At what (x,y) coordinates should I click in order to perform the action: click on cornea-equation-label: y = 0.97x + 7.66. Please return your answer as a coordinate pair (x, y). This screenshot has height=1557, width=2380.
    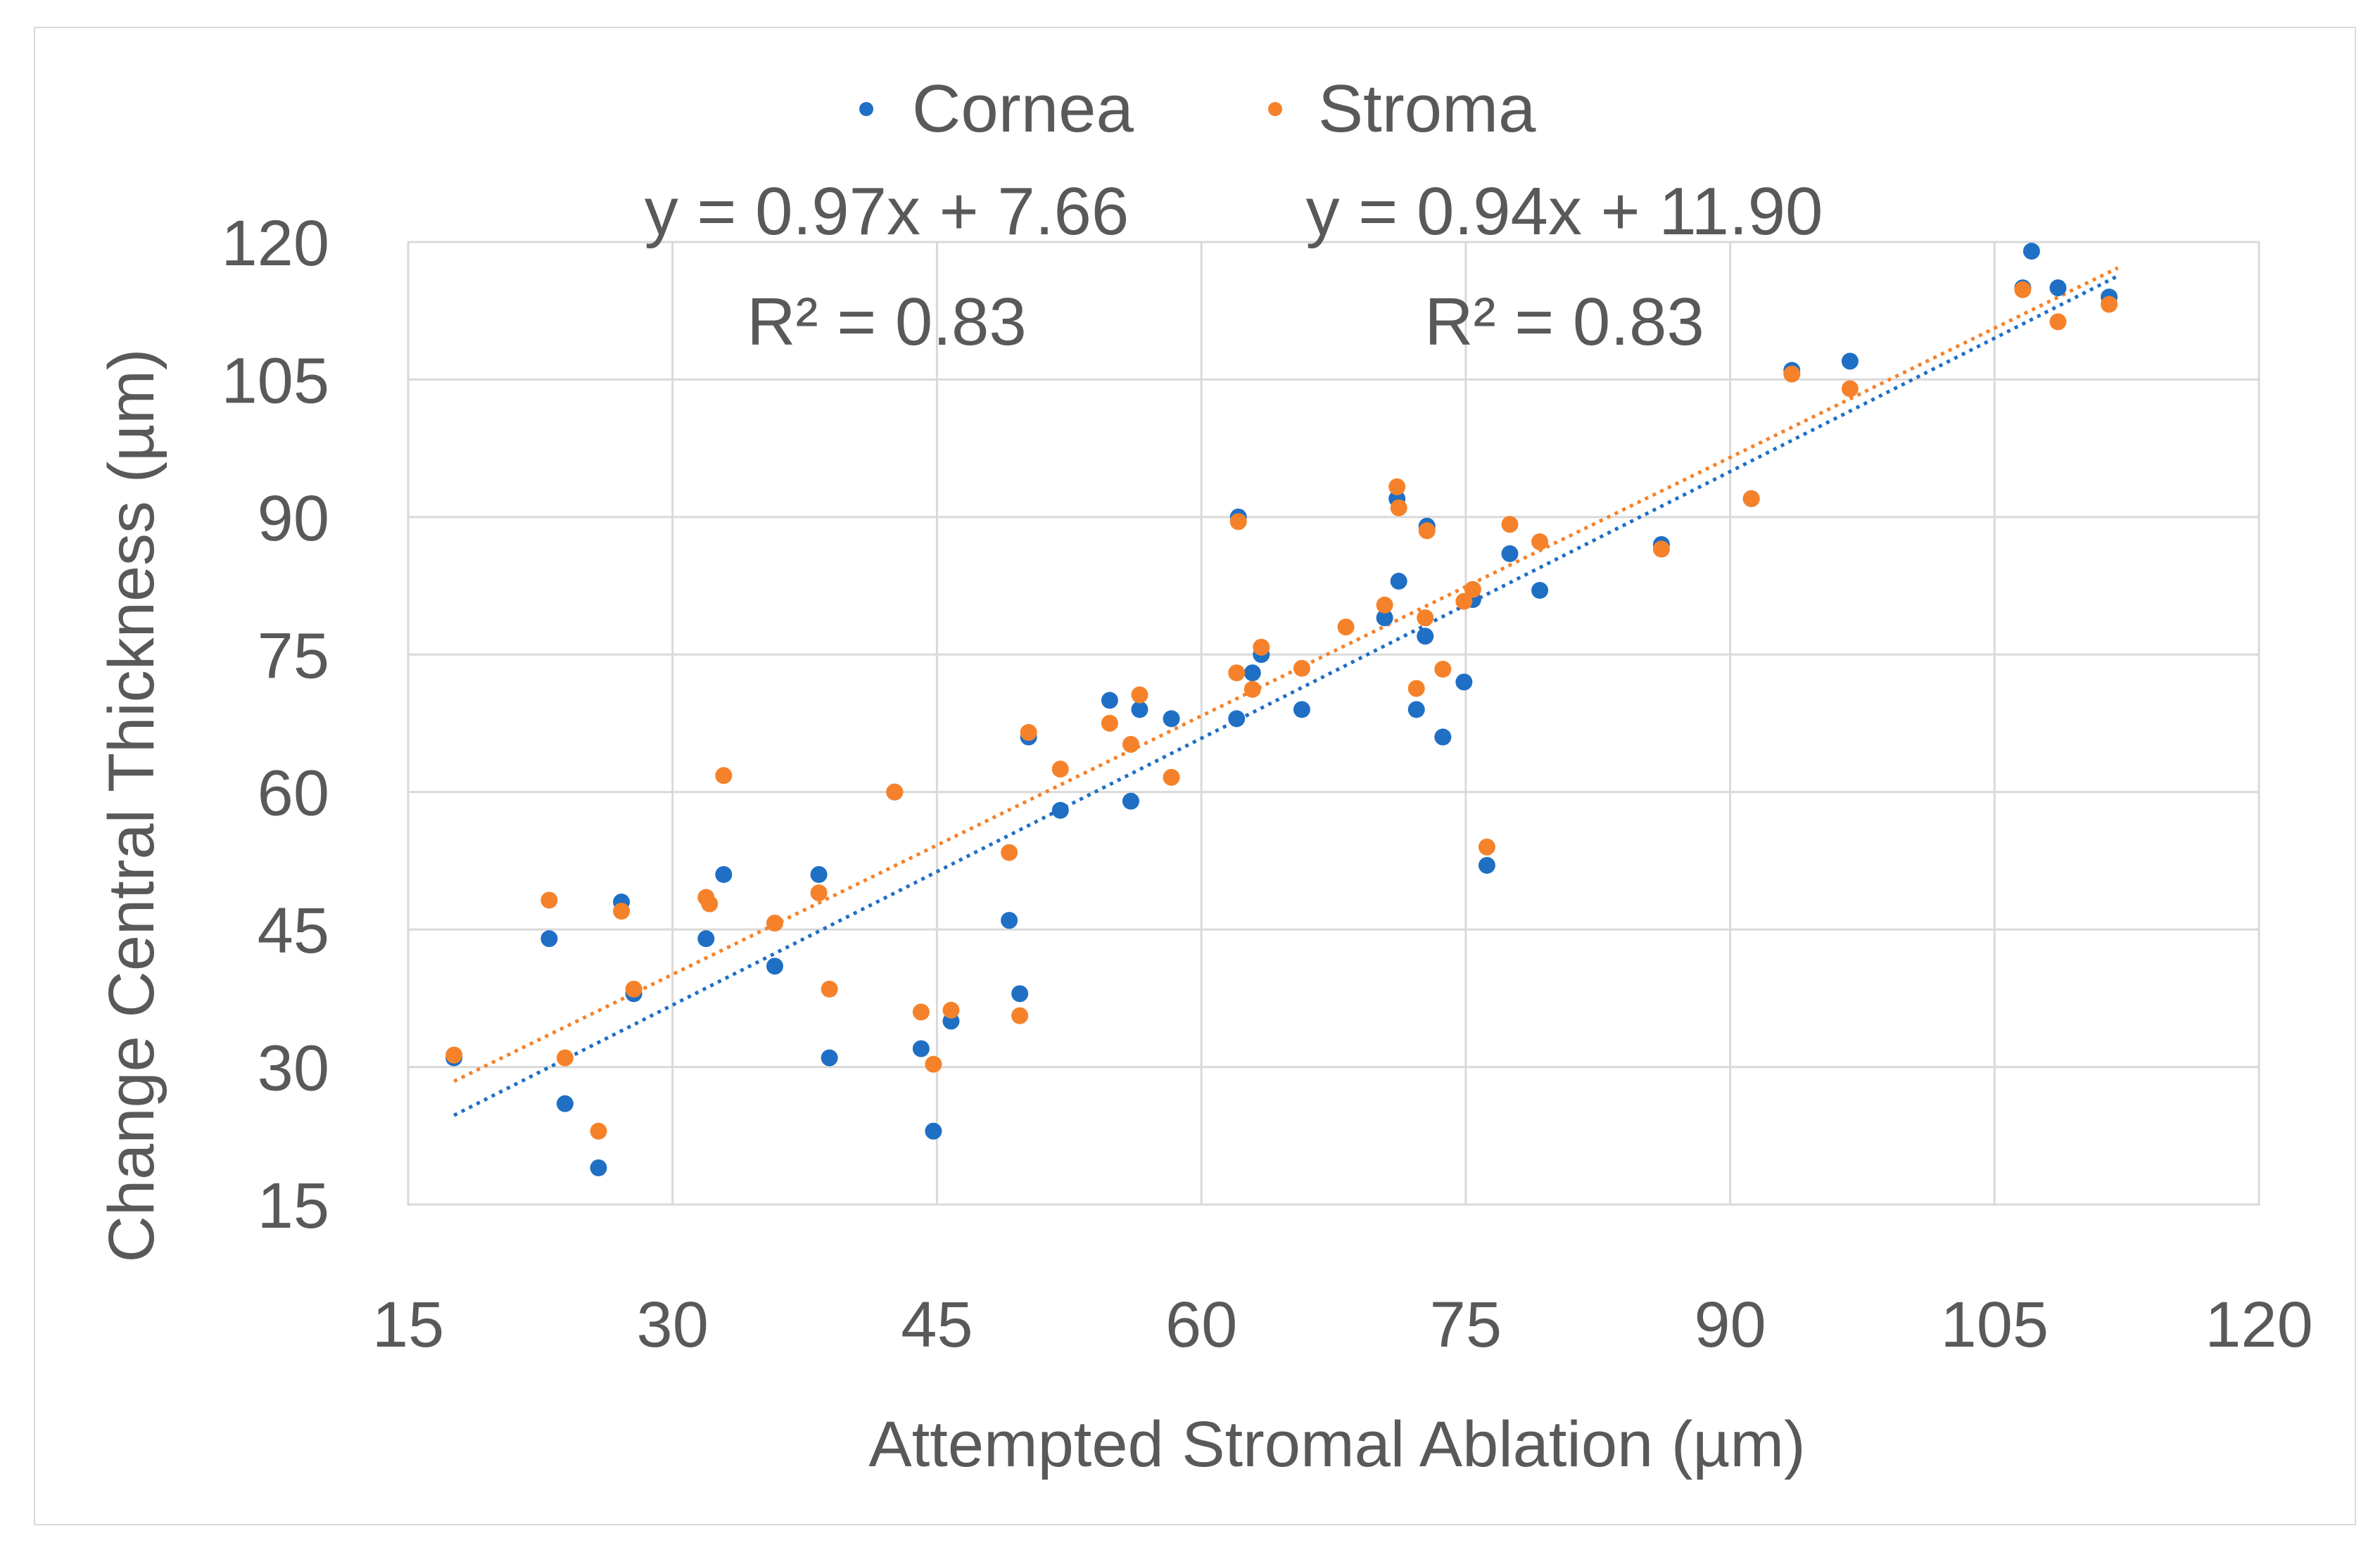
    Looking at the image, I should click on (887, 212).